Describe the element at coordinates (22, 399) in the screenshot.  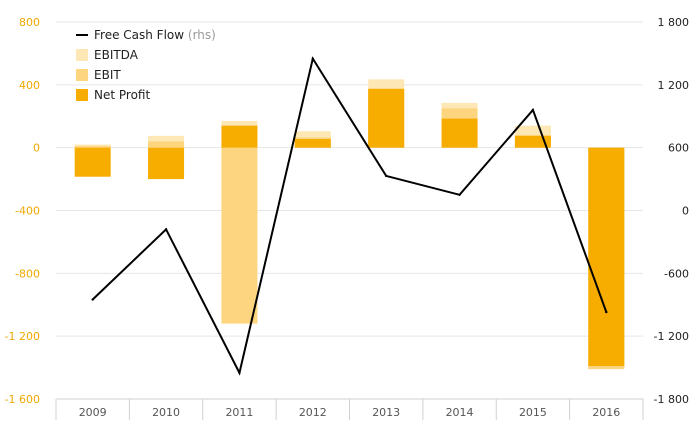
I see `y-left-tick-label: -1 600` at that location.